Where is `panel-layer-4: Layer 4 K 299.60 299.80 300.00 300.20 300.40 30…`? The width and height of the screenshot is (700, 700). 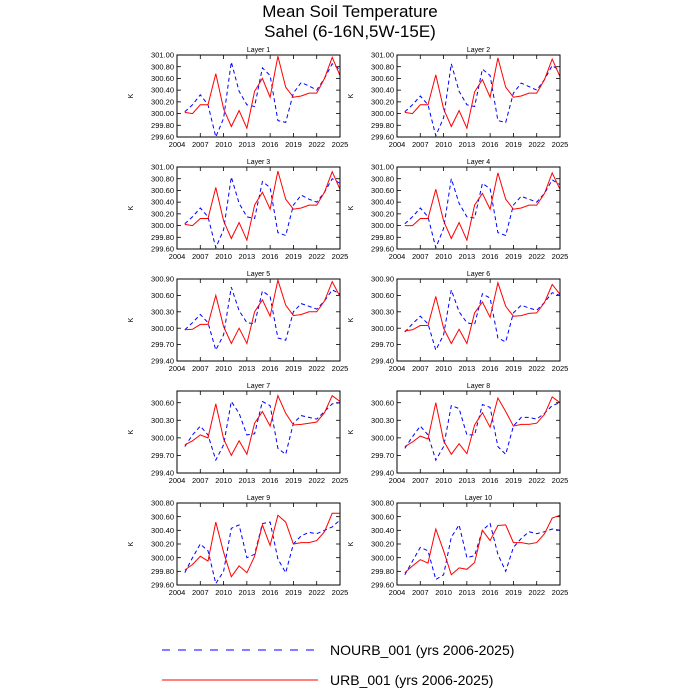
panel-layer-4: Layer 4 K 299.60 299.80 300.00 300.20 300.40 30… is located at coordinates (458, 210).